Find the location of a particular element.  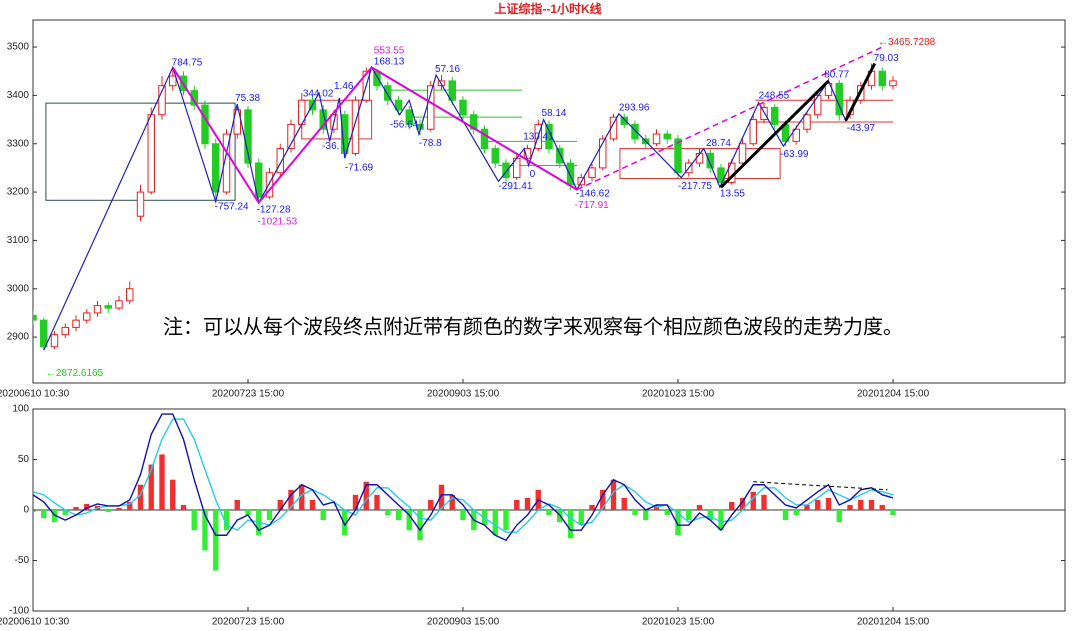

y-tick-label: 3200 is located at coordinates (18, 192).